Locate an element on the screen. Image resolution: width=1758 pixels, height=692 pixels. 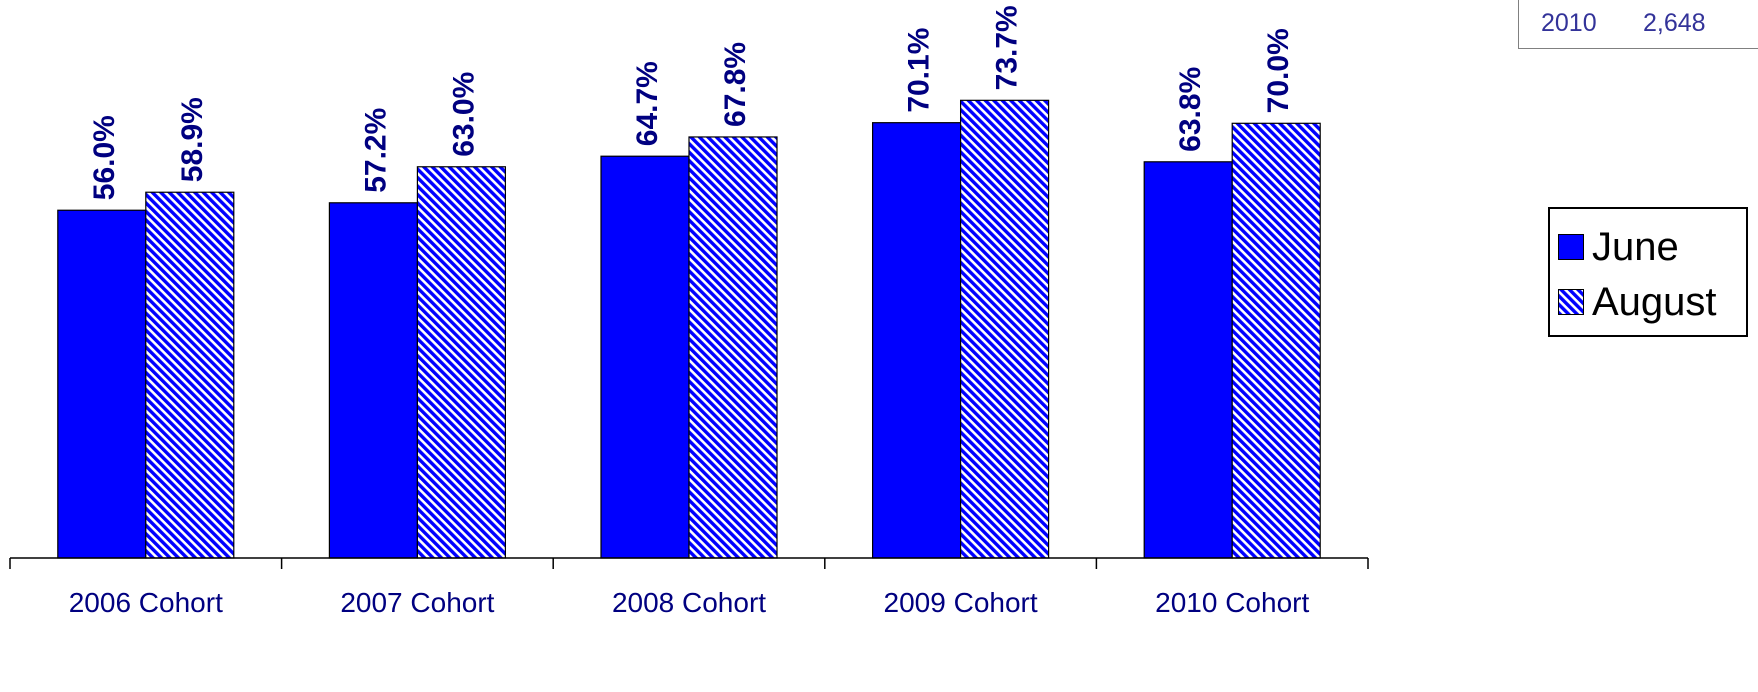
legend-label-august: August is located at coordinates (1654, 302).